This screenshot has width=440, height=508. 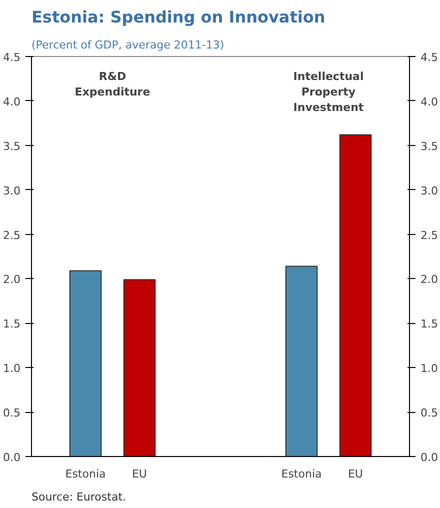 What do you see at coordinates (12, 101) in the screenshot?
I see `y-tick-label: 4.0` at bounding box center [12, 101].